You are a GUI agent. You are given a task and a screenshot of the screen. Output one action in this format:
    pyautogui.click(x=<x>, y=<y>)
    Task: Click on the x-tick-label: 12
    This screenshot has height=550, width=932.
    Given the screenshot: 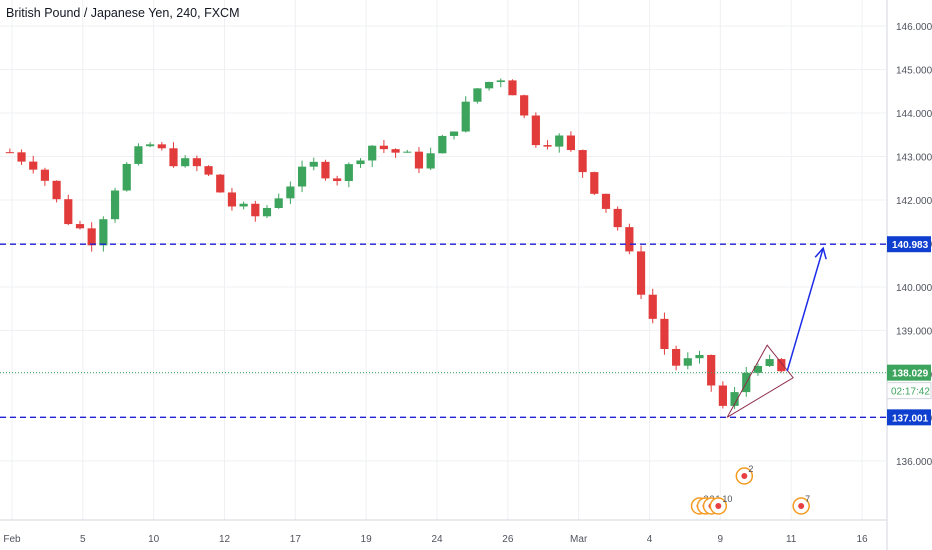 What is the action you would take?
    pyautogui.click(x=225, y=539)
    